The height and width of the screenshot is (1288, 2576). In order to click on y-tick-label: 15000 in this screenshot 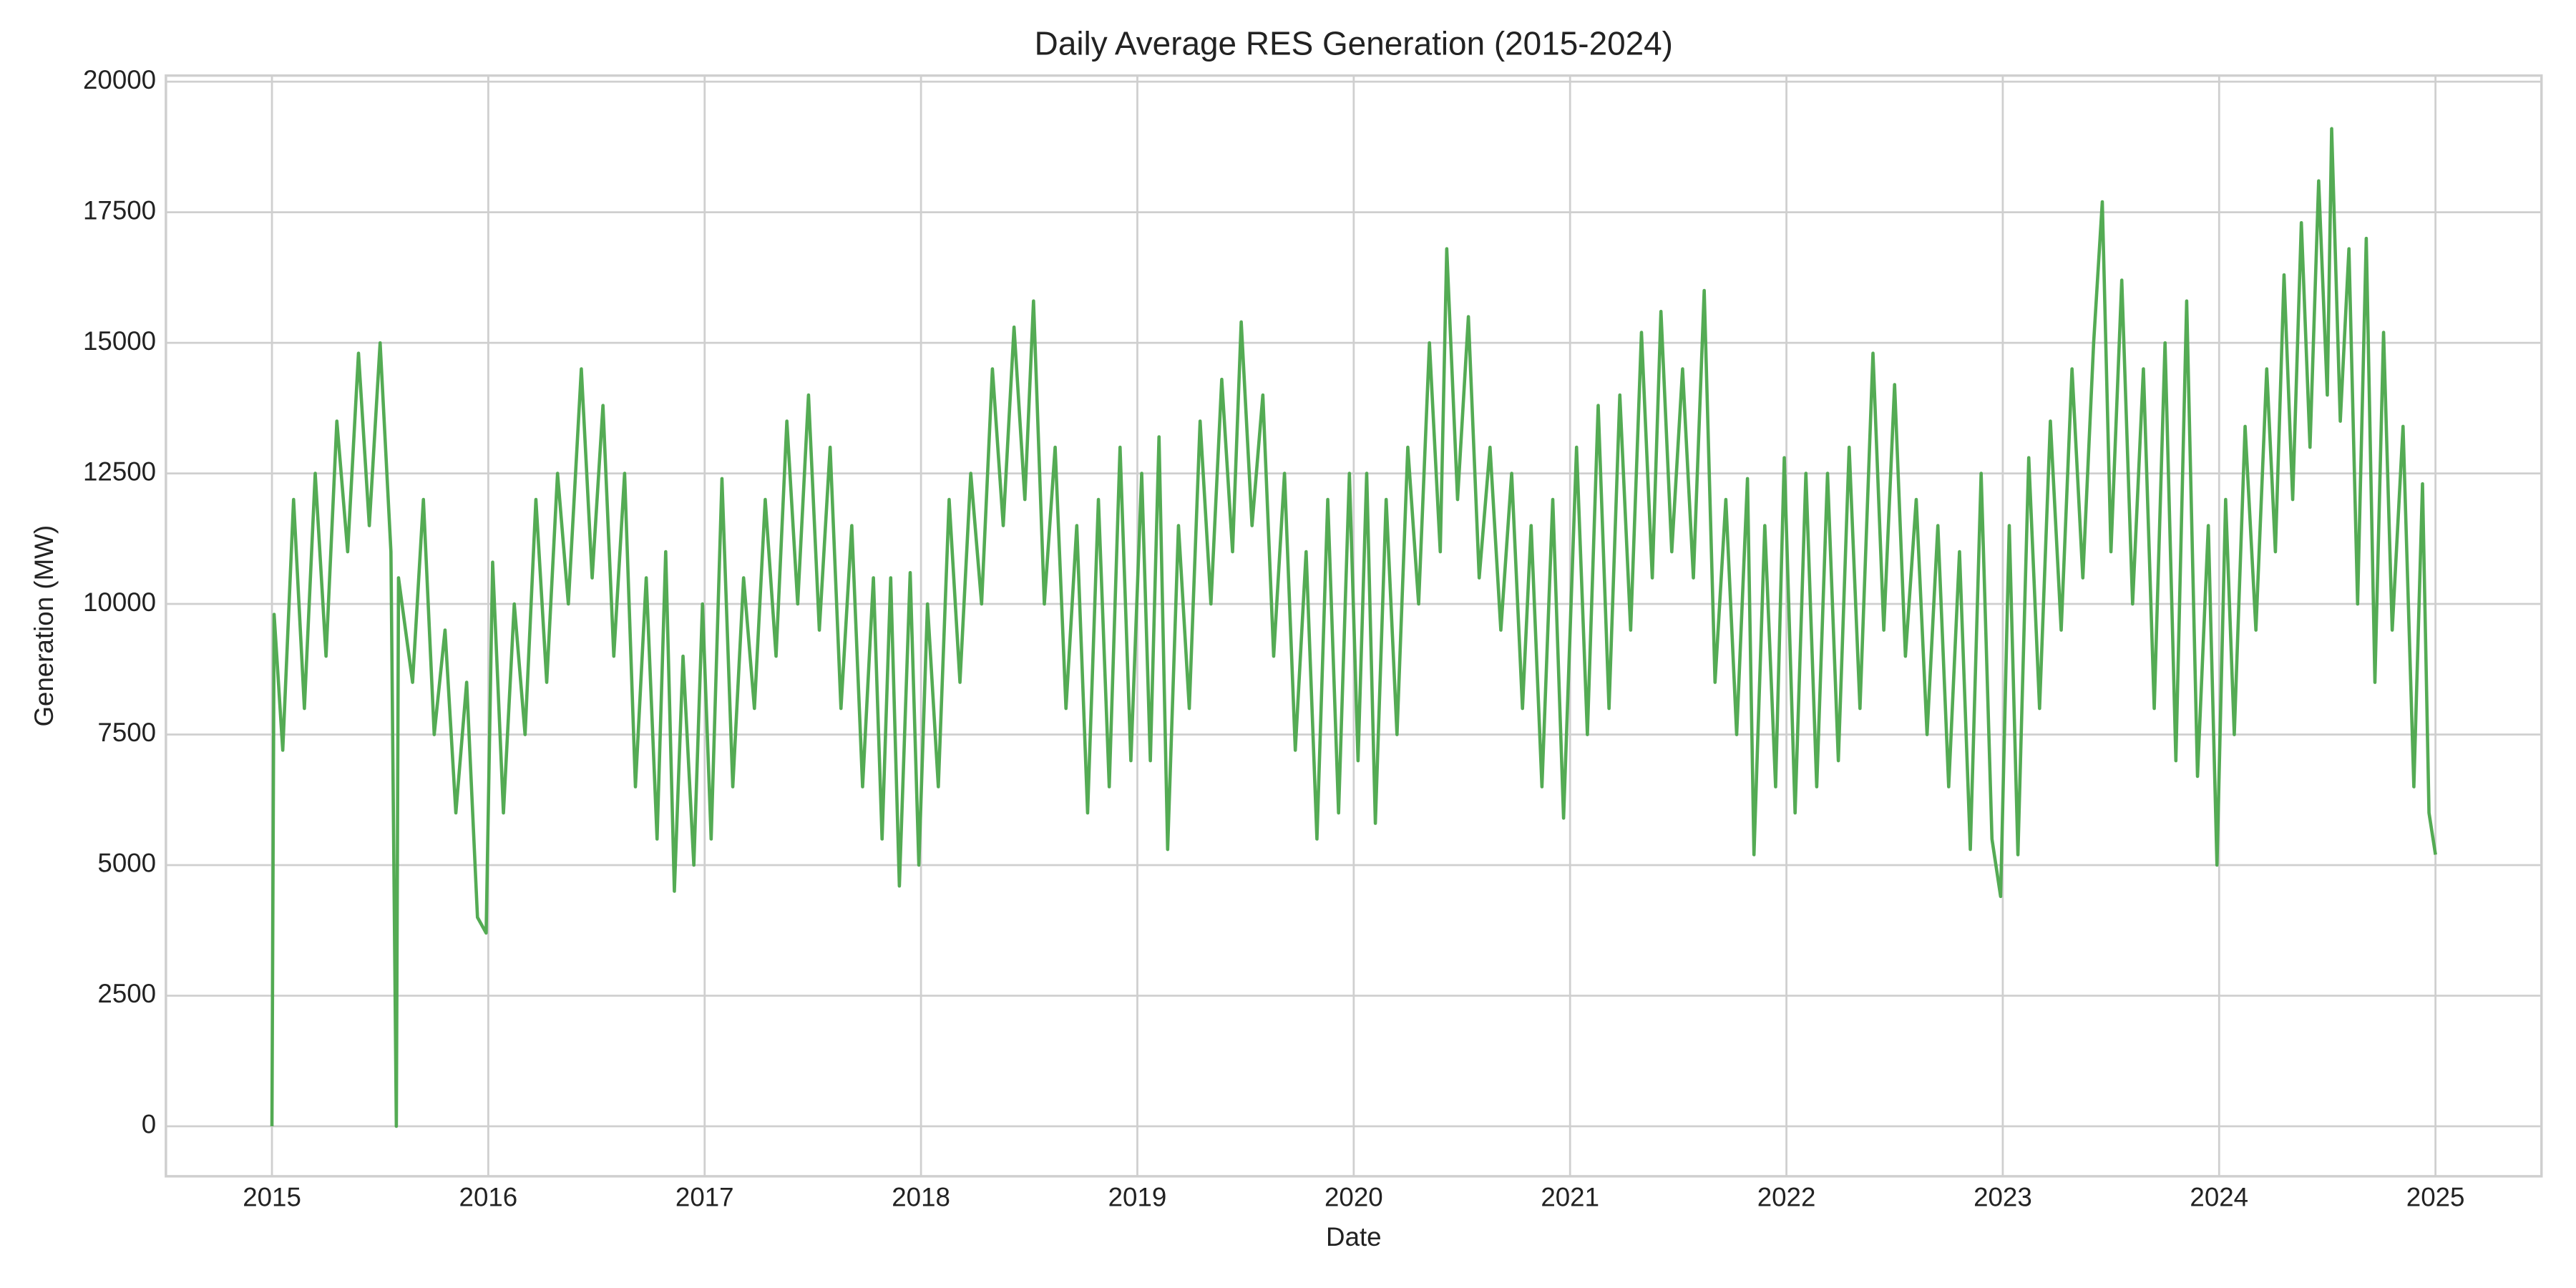, I will do `click(119, 341)`.